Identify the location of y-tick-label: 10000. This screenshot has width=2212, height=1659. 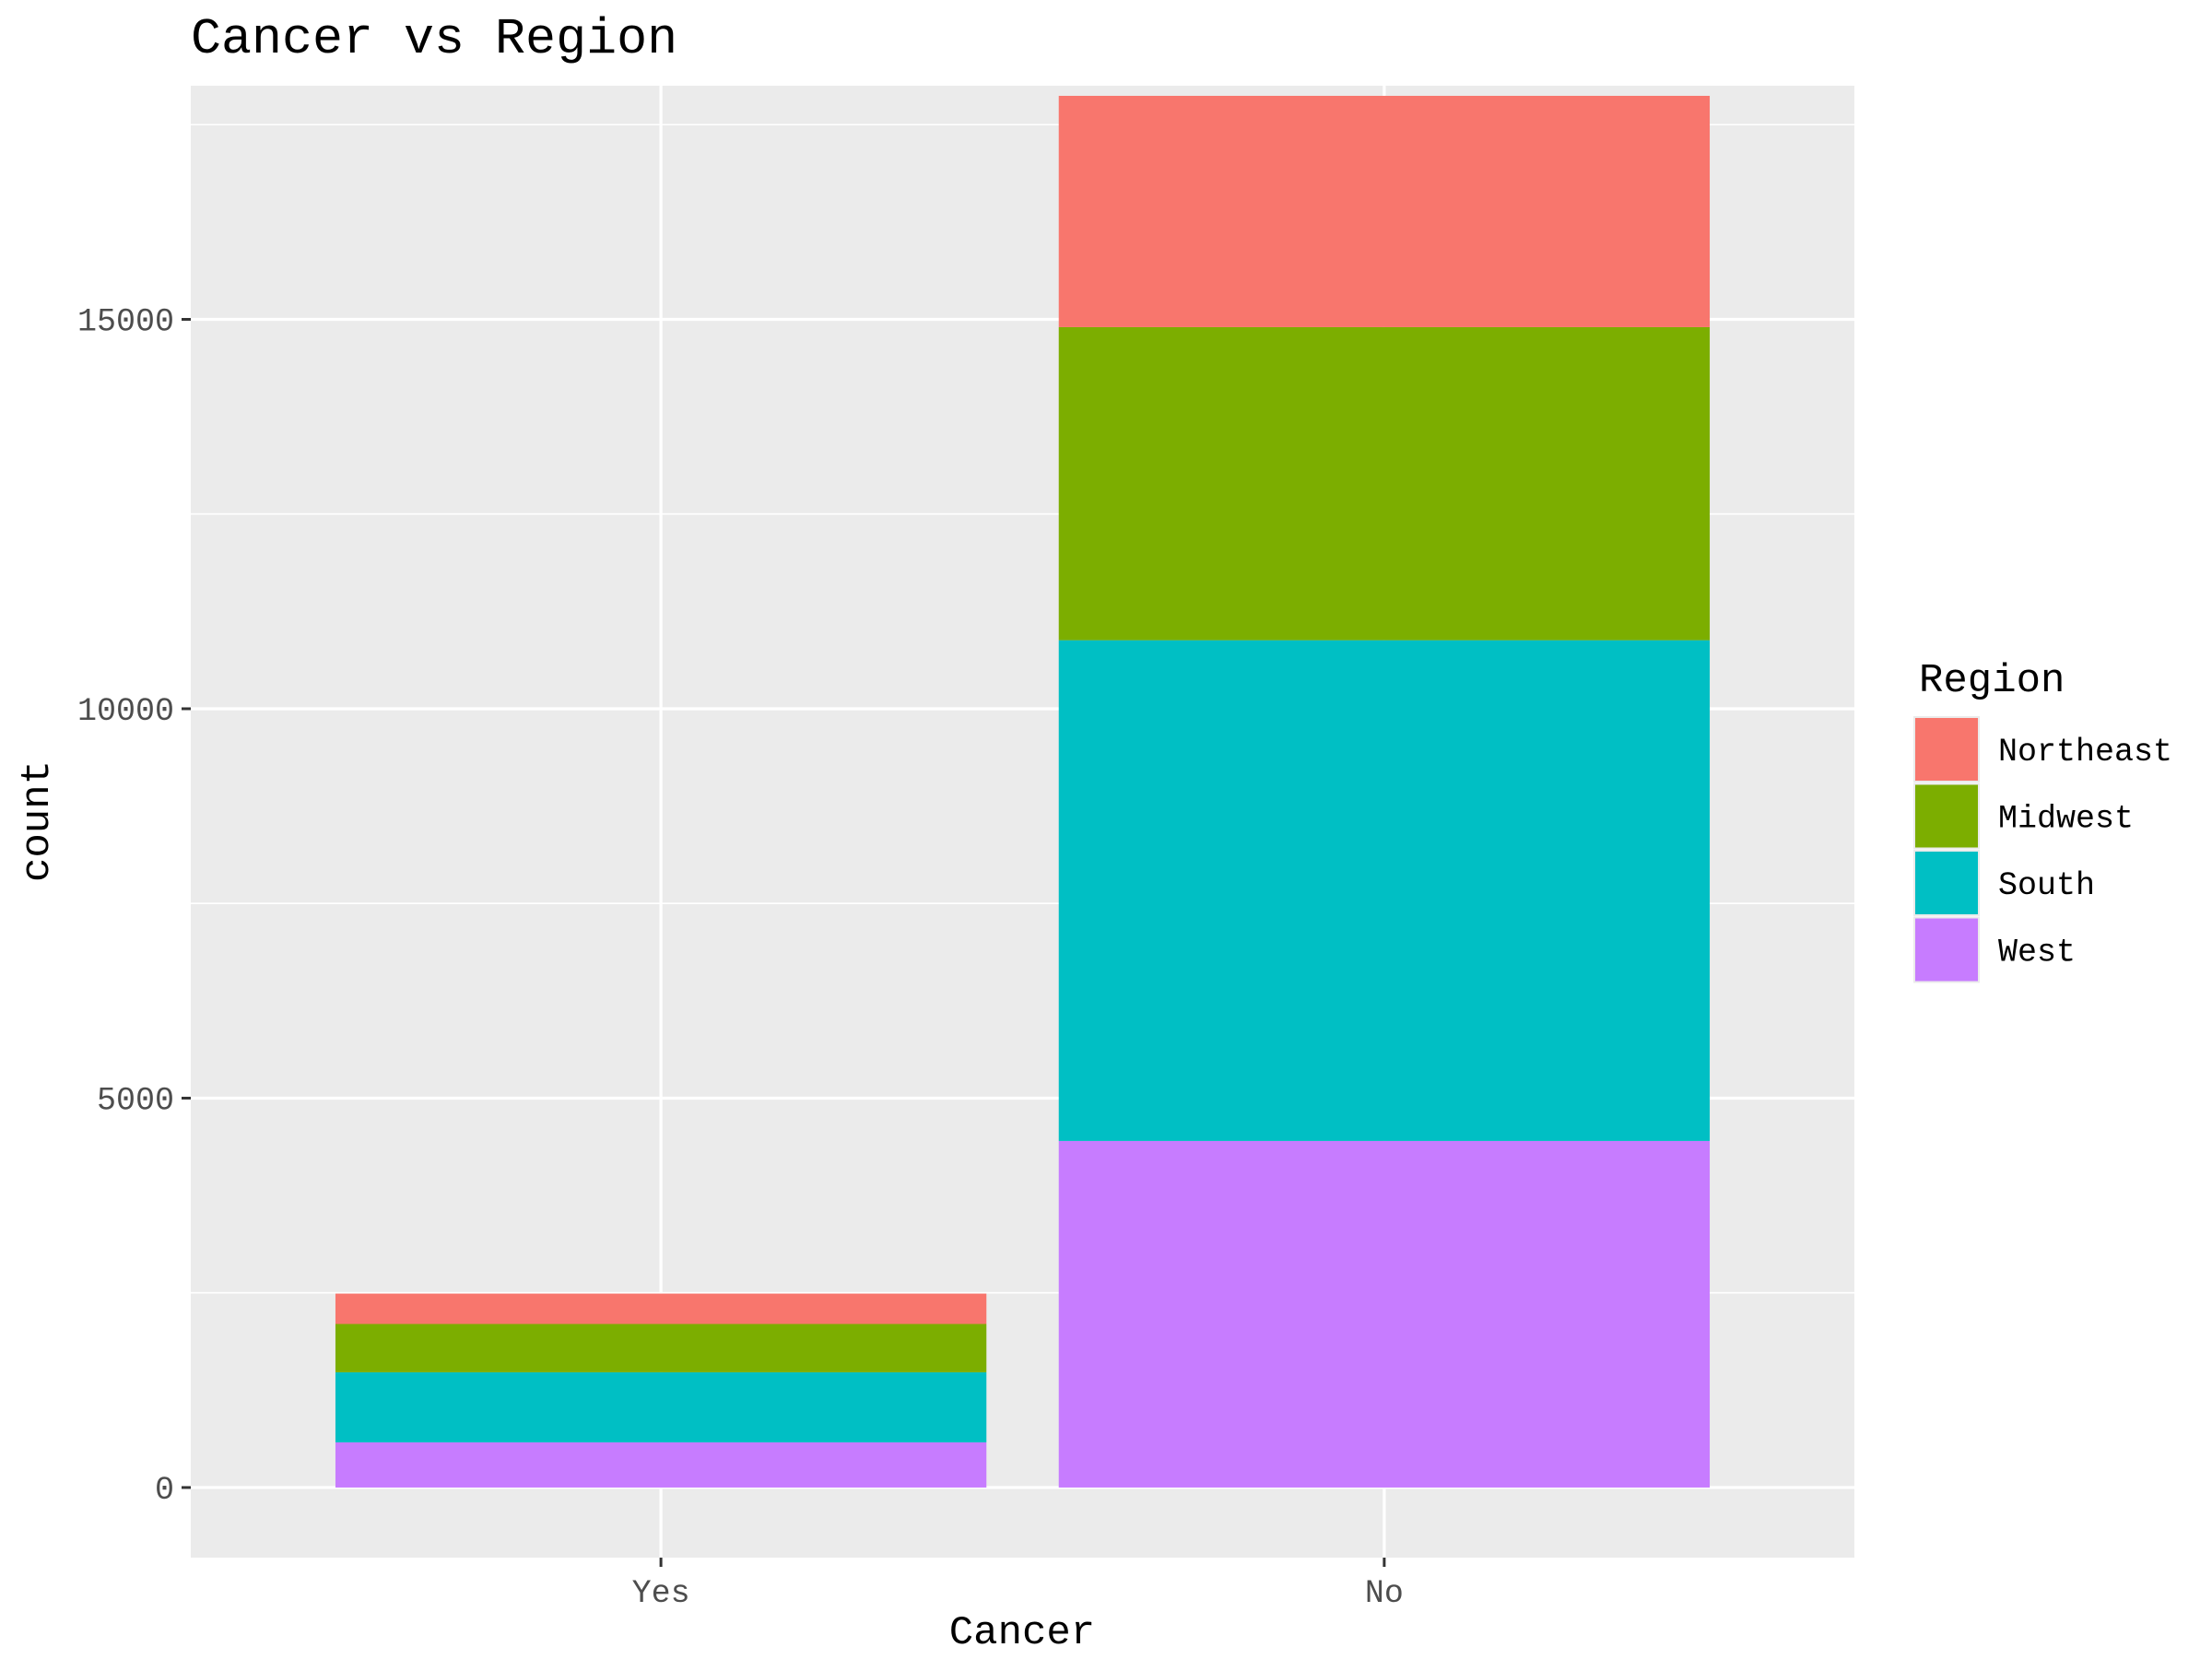
(125, 711).